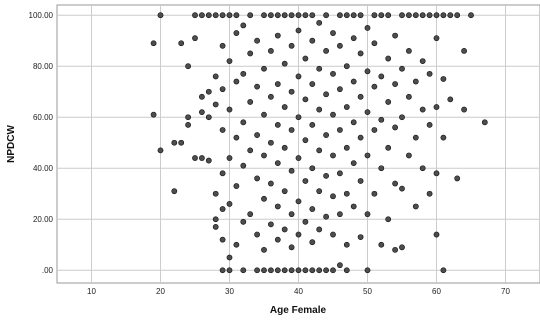 The width and height of the screenshot is (540, 322). Describe the element at coordinates (436, 291) in the screenshot. I see `x-tick-label: 60` at that location.